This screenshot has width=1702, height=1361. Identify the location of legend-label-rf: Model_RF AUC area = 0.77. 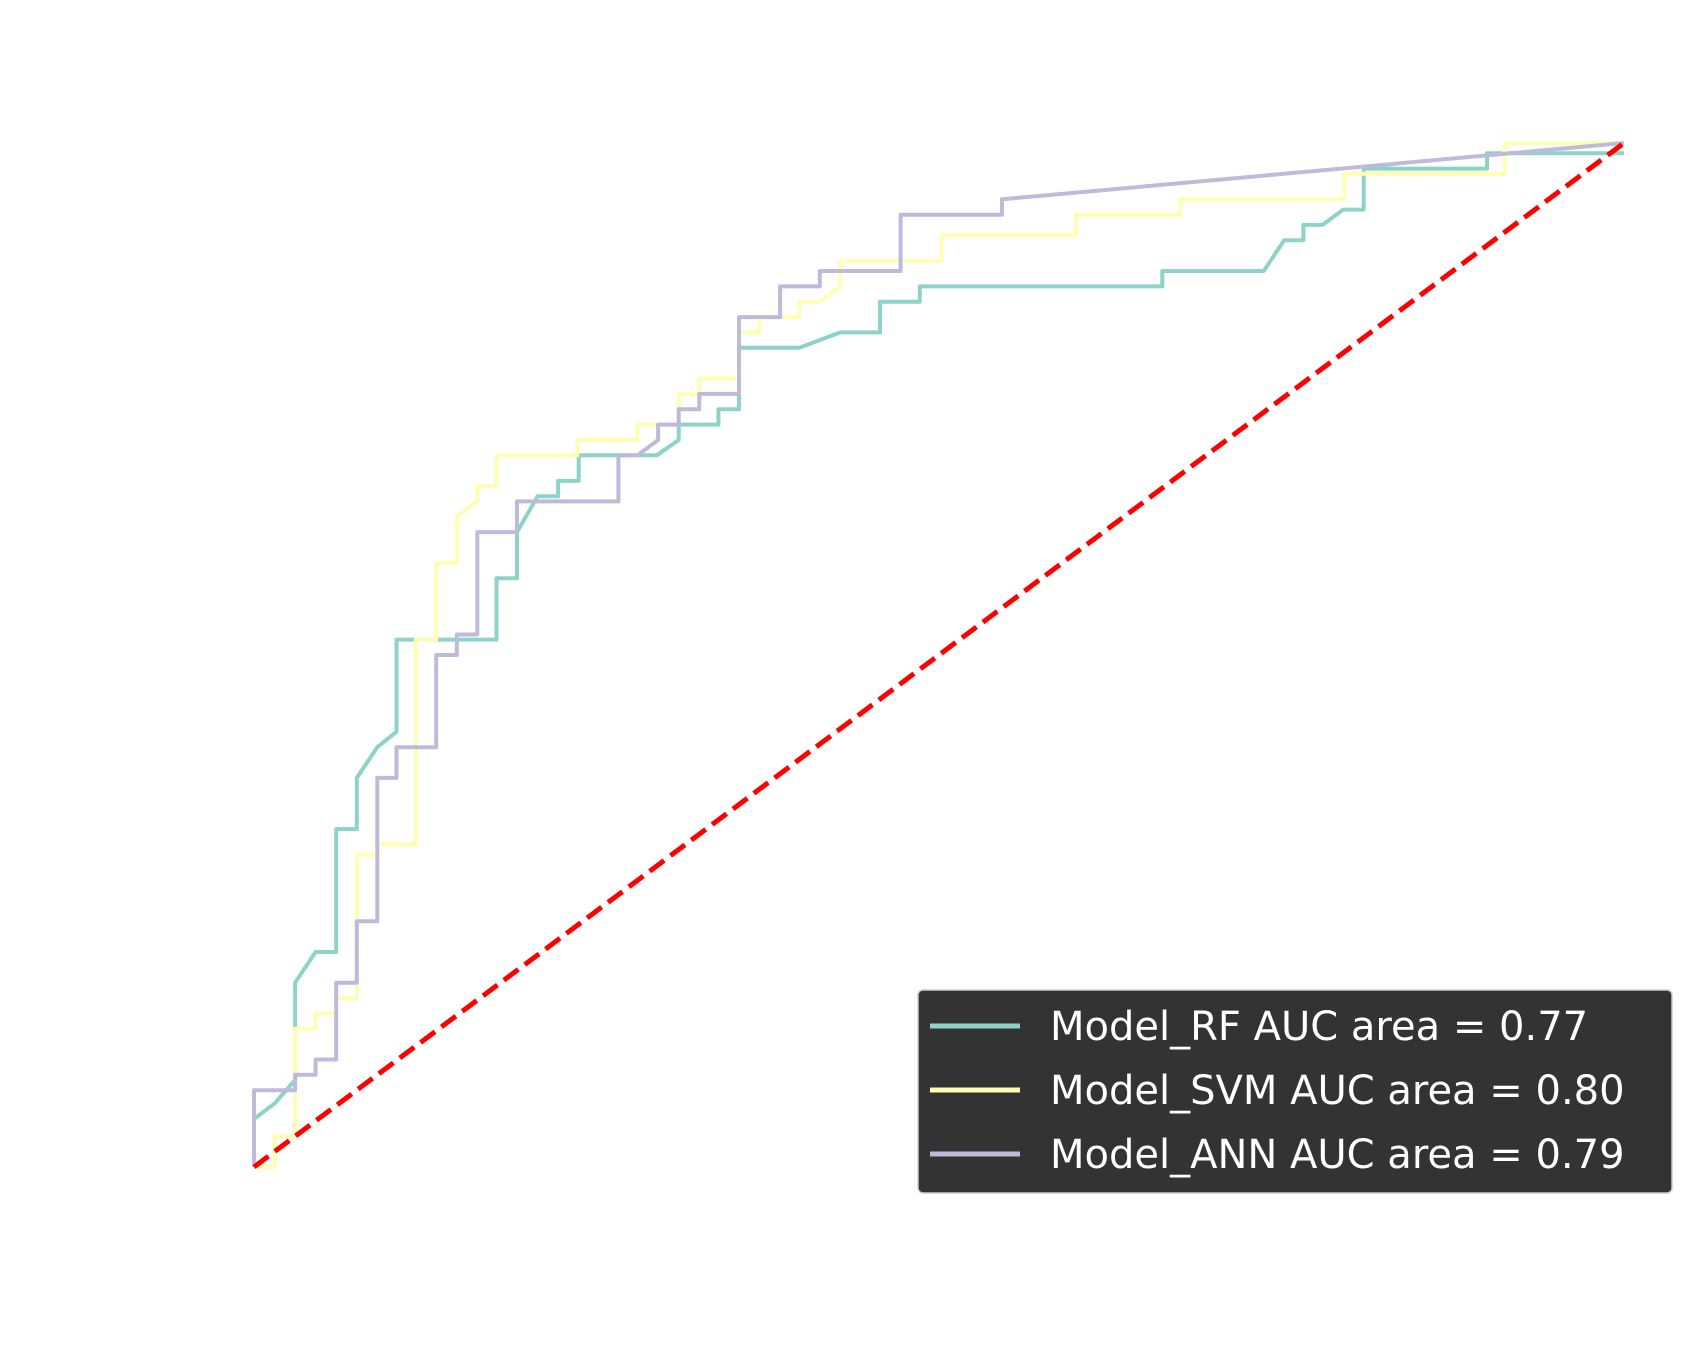
(1319, 1027).